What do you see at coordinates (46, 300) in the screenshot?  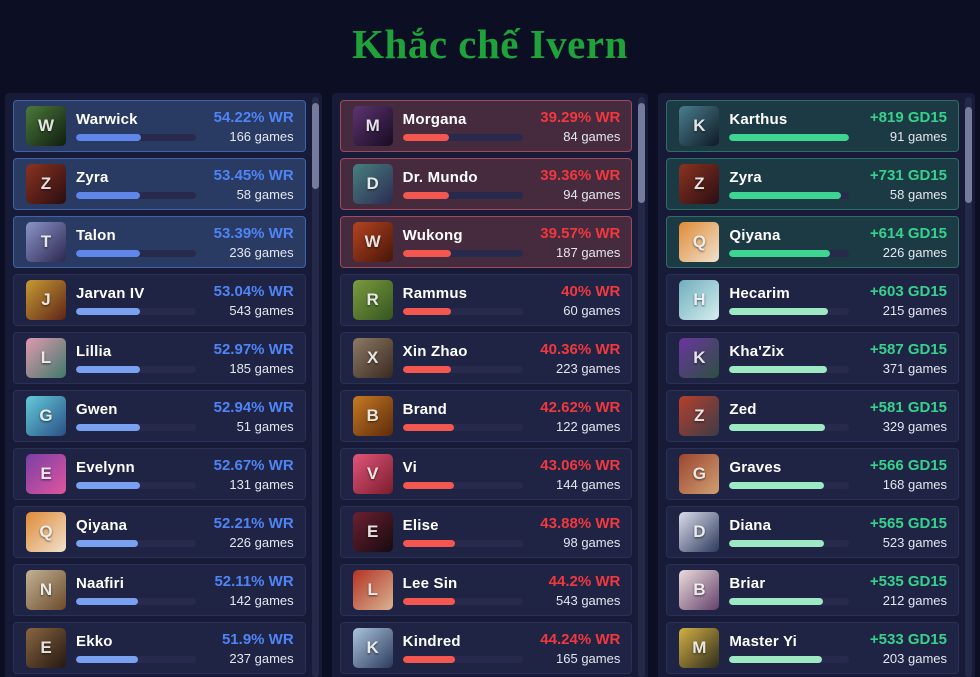 I see `jarvan-iv-icon: J` at bounding box center [46, 300].